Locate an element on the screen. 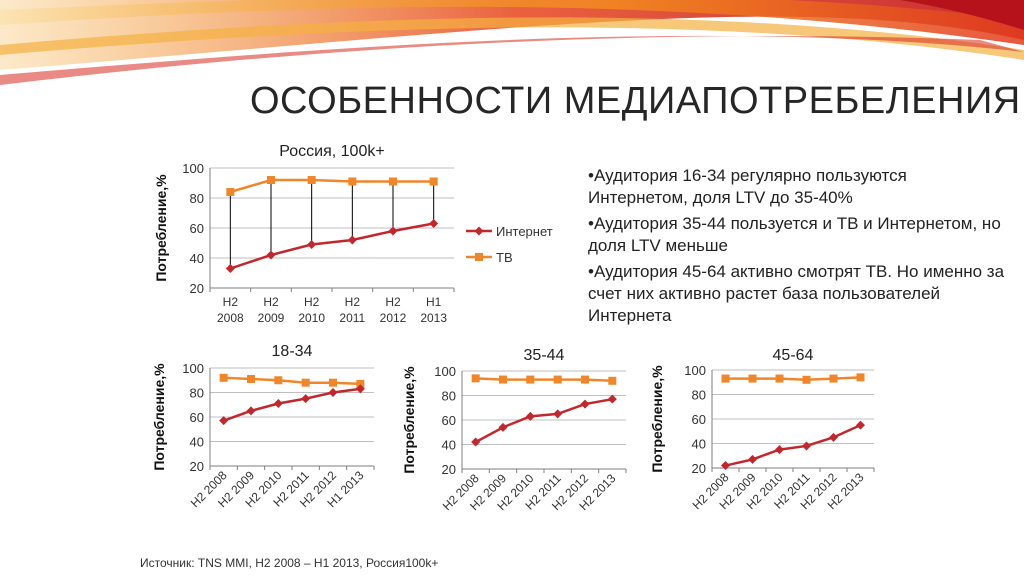 This screenshot has width=1024, height=576. chart-title: 45-64 is located at coordinates (793, 355).